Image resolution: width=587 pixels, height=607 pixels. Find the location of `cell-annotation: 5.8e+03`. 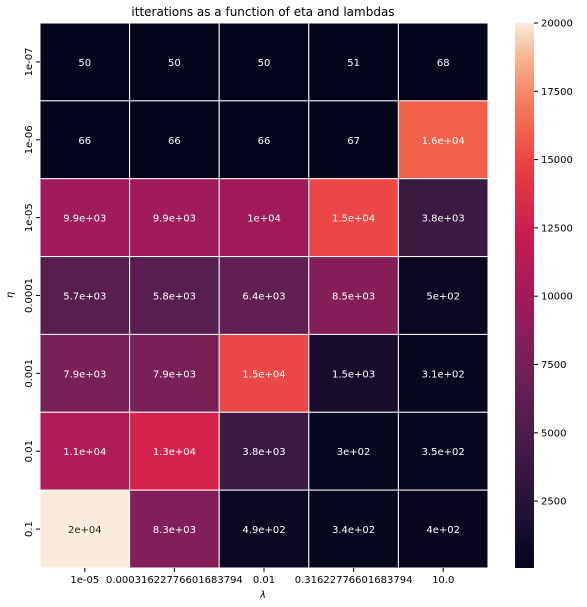

cell-annotation: 5.8e+03 is located at coordinates (174, 296).